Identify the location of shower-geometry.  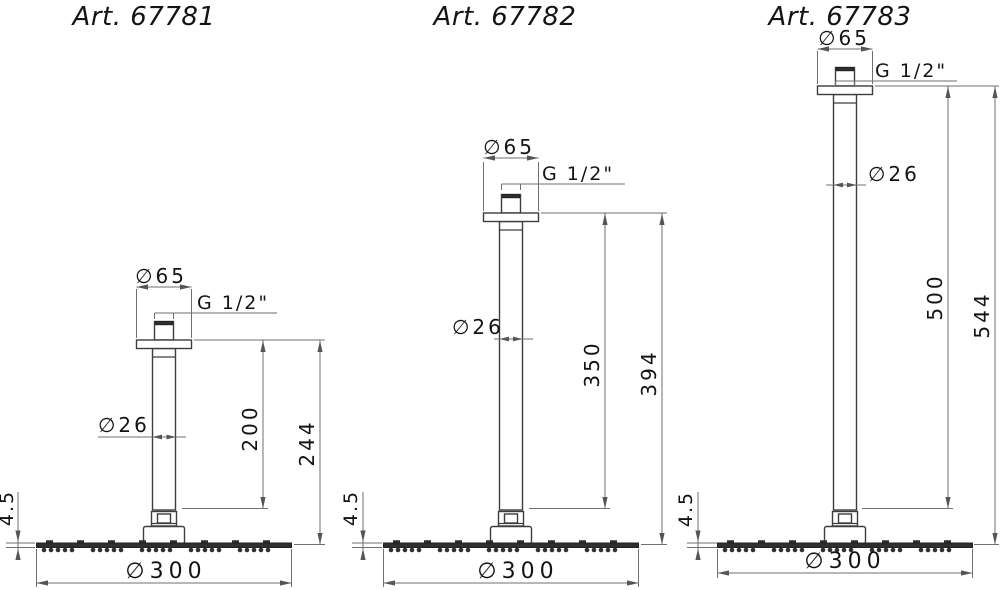
(164, 435).